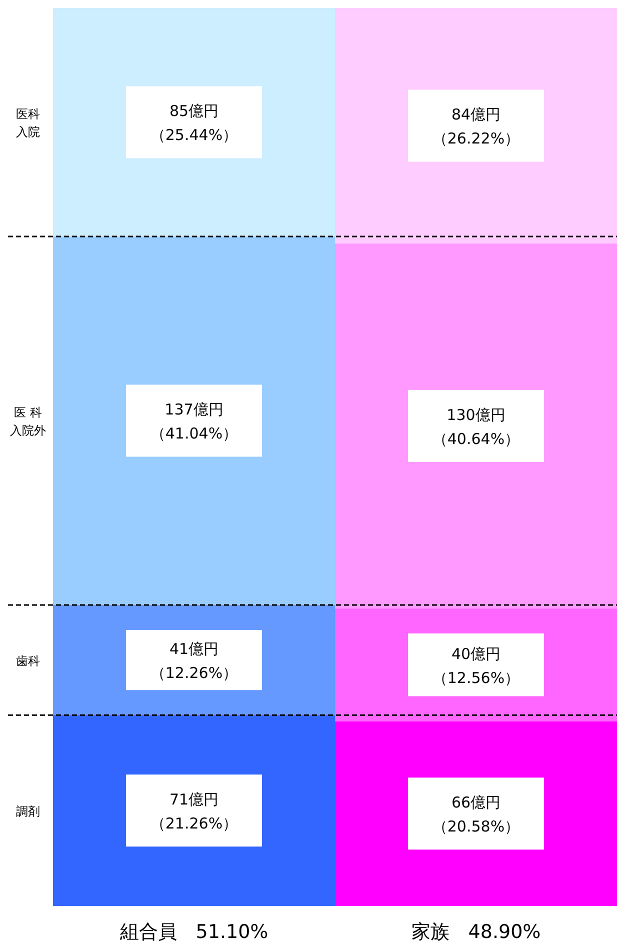  Describe the element at coordinates (28, 422) in the screenshot. I see `series-label: 医 科入院外` at that location.